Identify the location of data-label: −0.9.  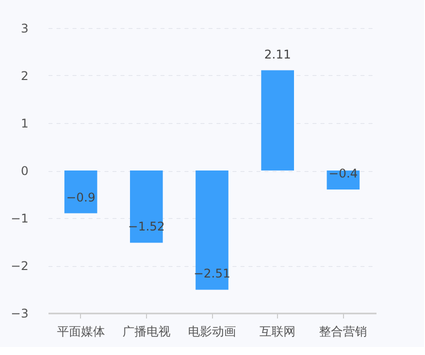
(81, 197).